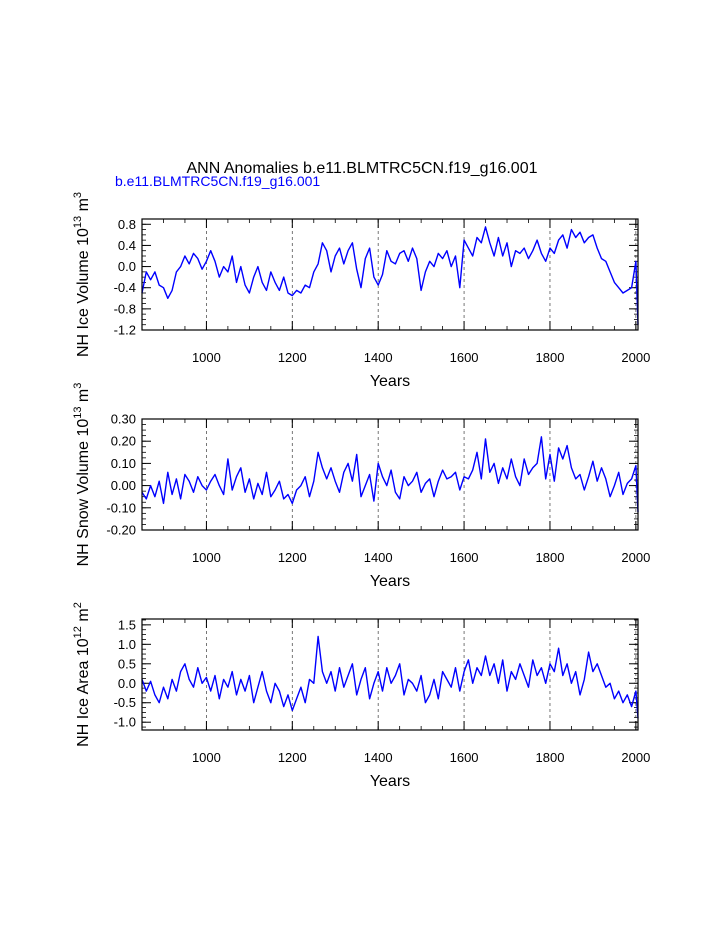  Describe the element at coordinates (121, 507) in the screenshot. I see `y-tick-label: -0.10` at that location.